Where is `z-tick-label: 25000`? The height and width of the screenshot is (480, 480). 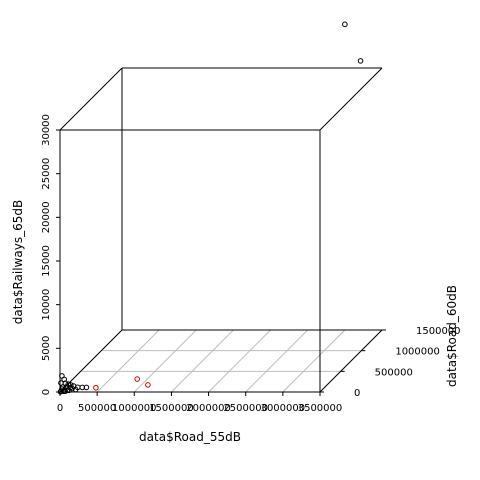 z-tick-label: 25000 is located at coordinates (46, 174).